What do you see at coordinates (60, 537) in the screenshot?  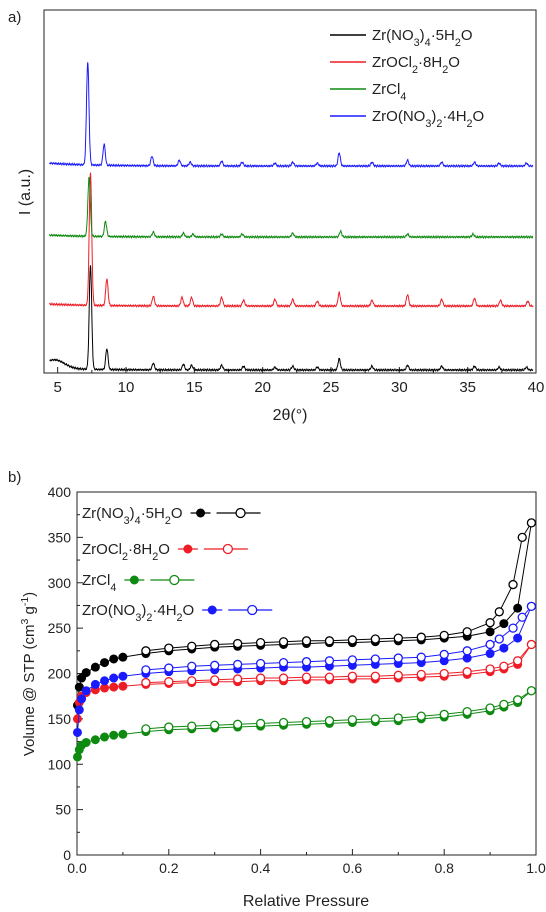 I see `panel-b-y-tick-label: 350` at bounding box center [60, 537].